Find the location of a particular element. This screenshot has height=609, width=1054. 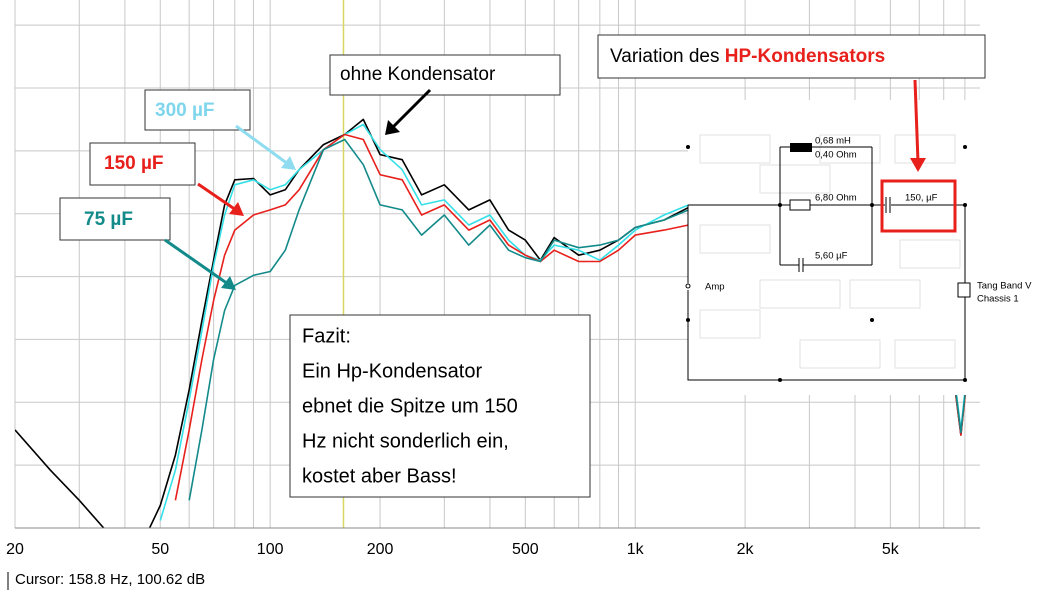

circuit-bg is located at coordinates (834, 247).